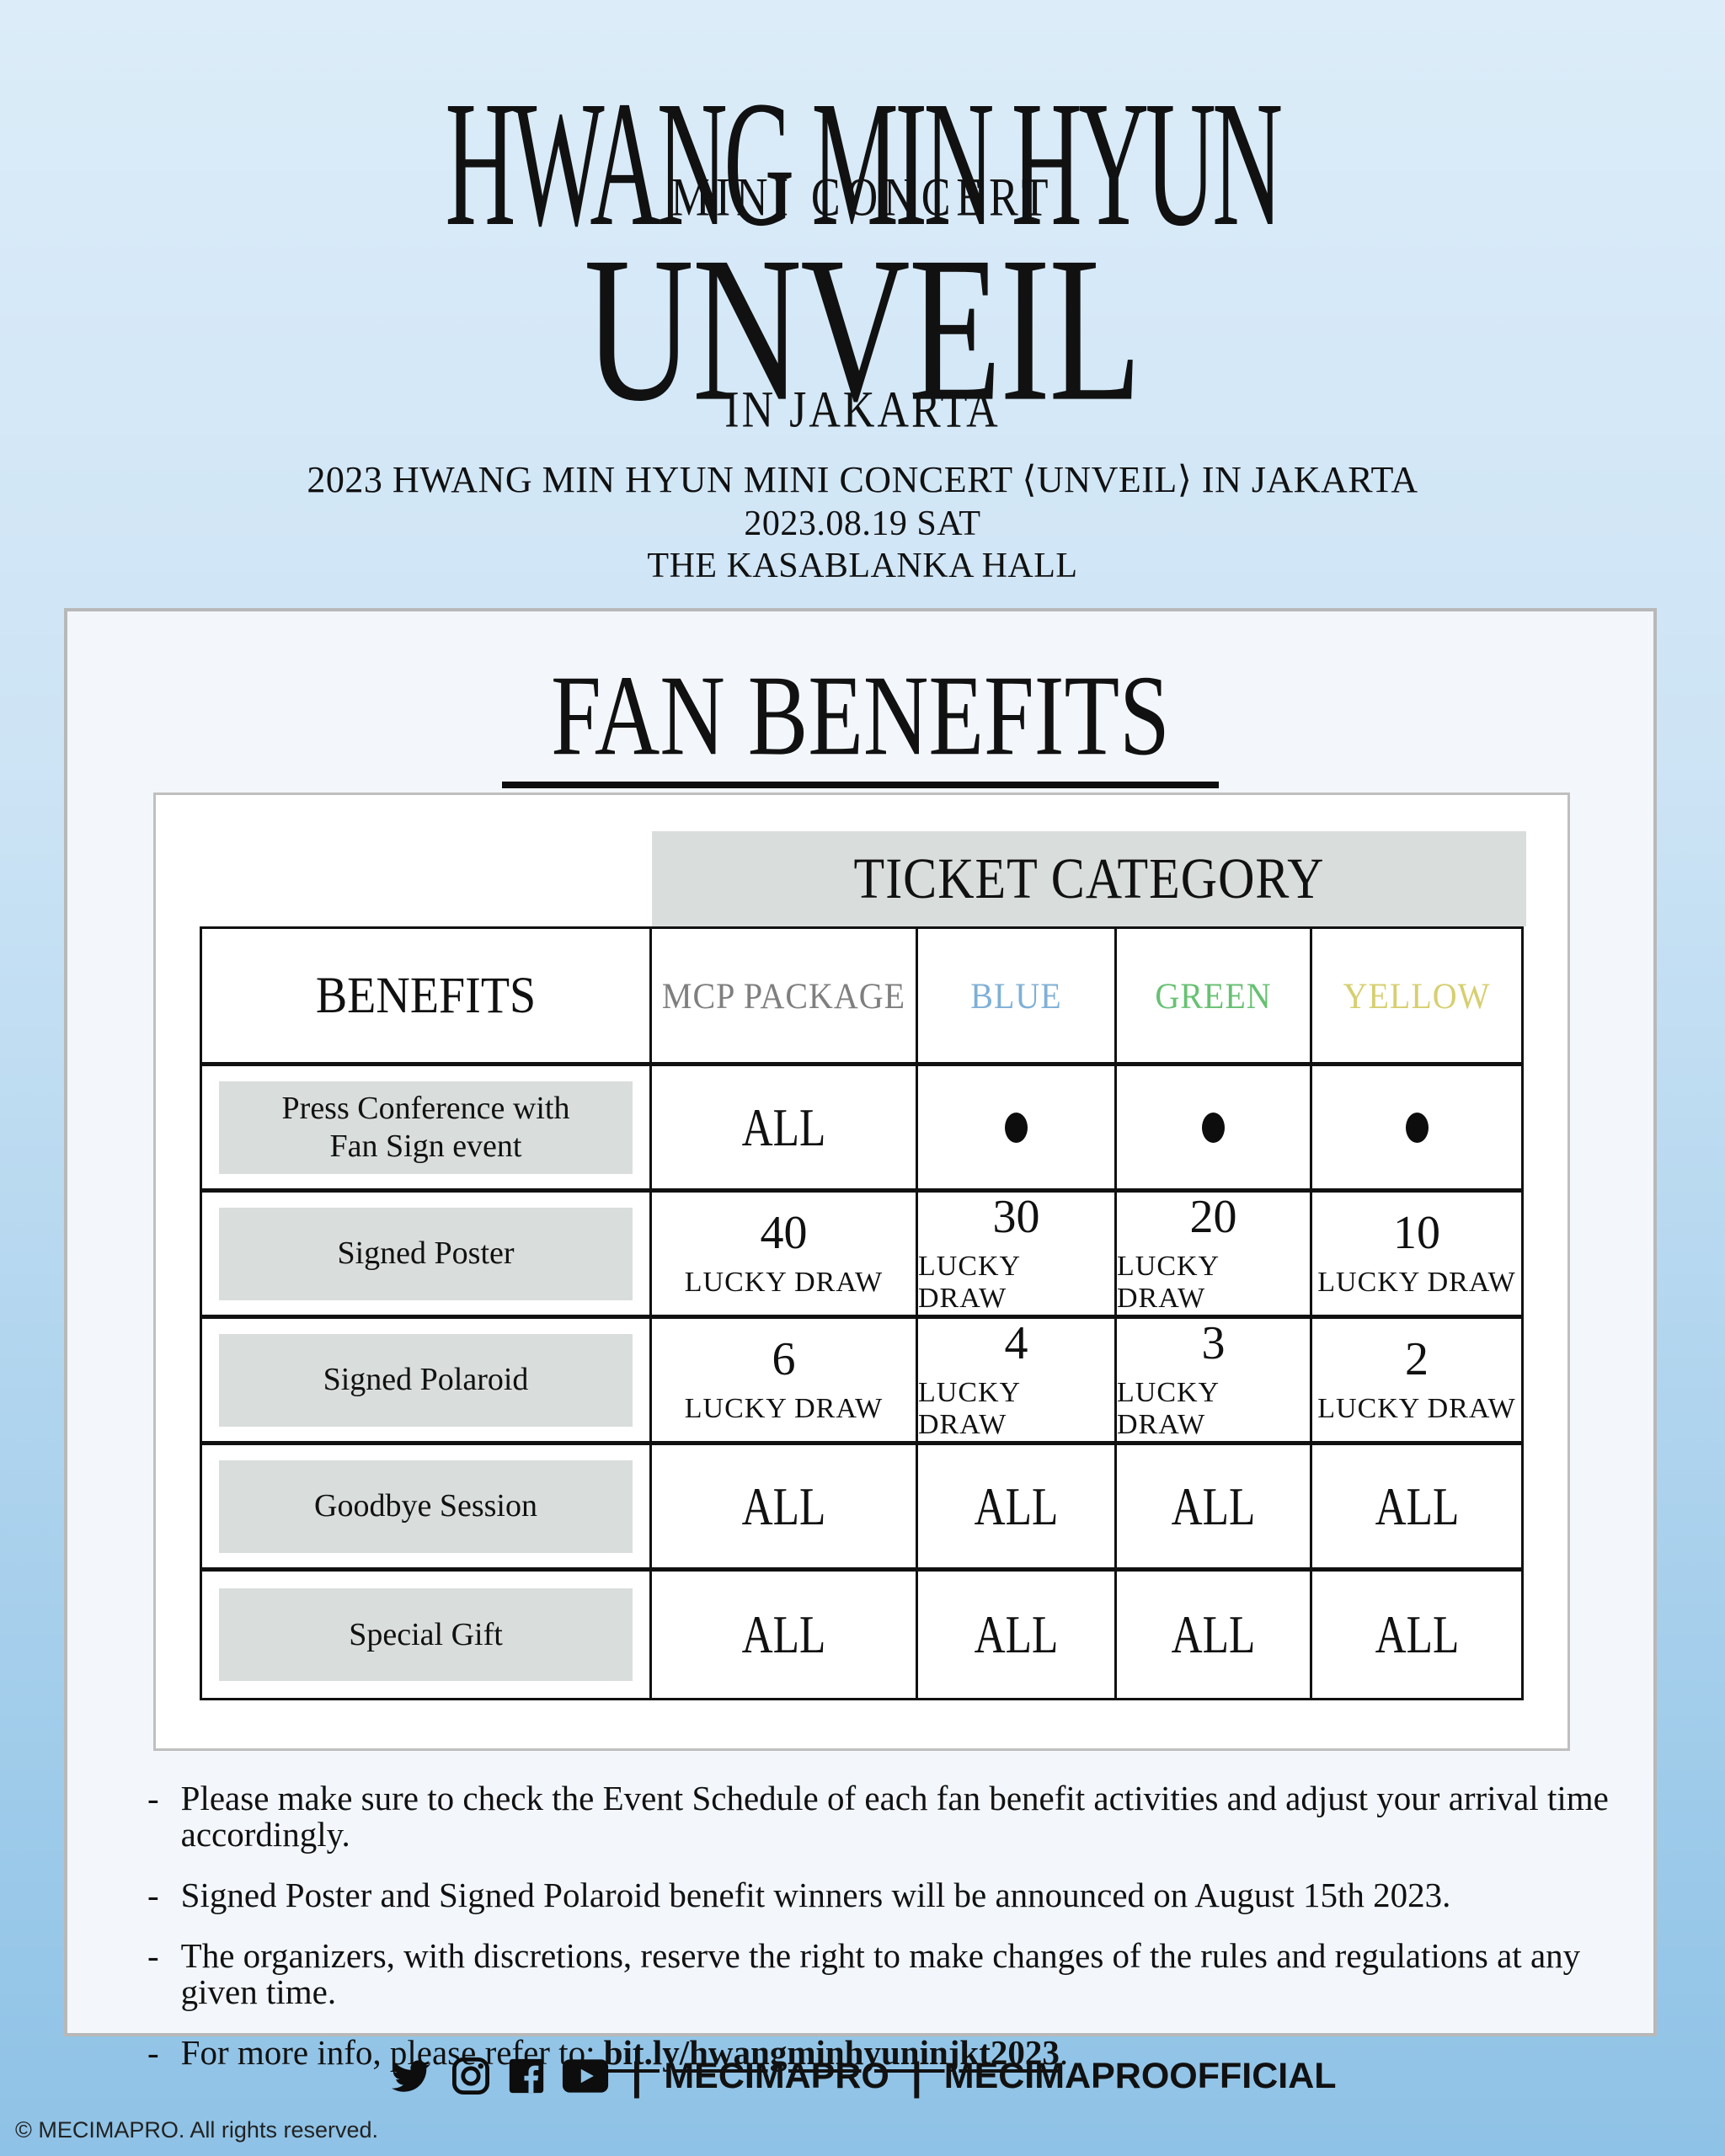 The height and width of the screenshot is (2156, 1725). I want to click on benefit-label: Signed Polaroid, so click(426, 1380).